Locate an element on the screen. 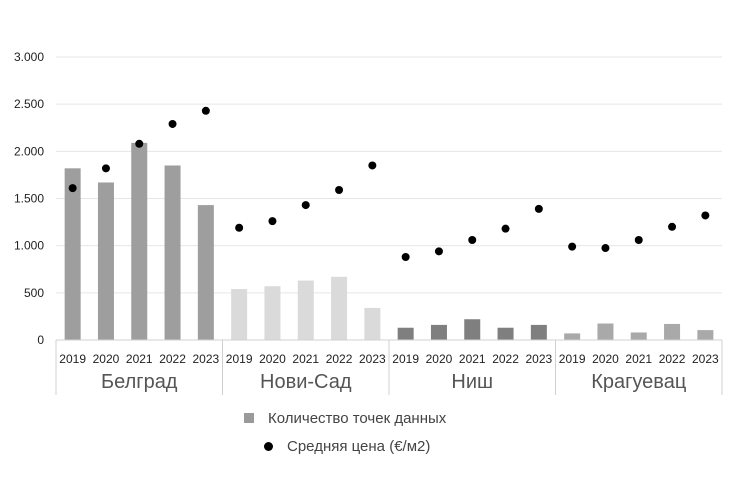  y-axis-ticks: 0 500 1.000 1.500 2.000 2.500 3.000 is located at coordinates (29, 198).